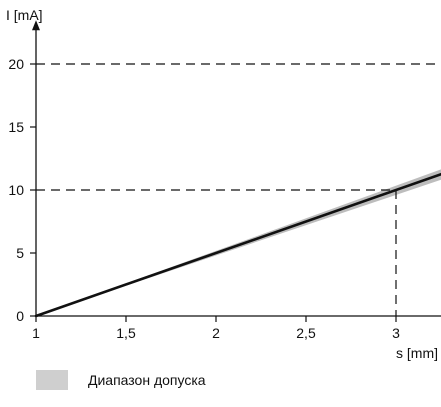 The height and width of the screenshot is (407, 441). Describe the element at coordinates (216, 333) in the screenshot. I see `x-tick-label: 2` at that location.